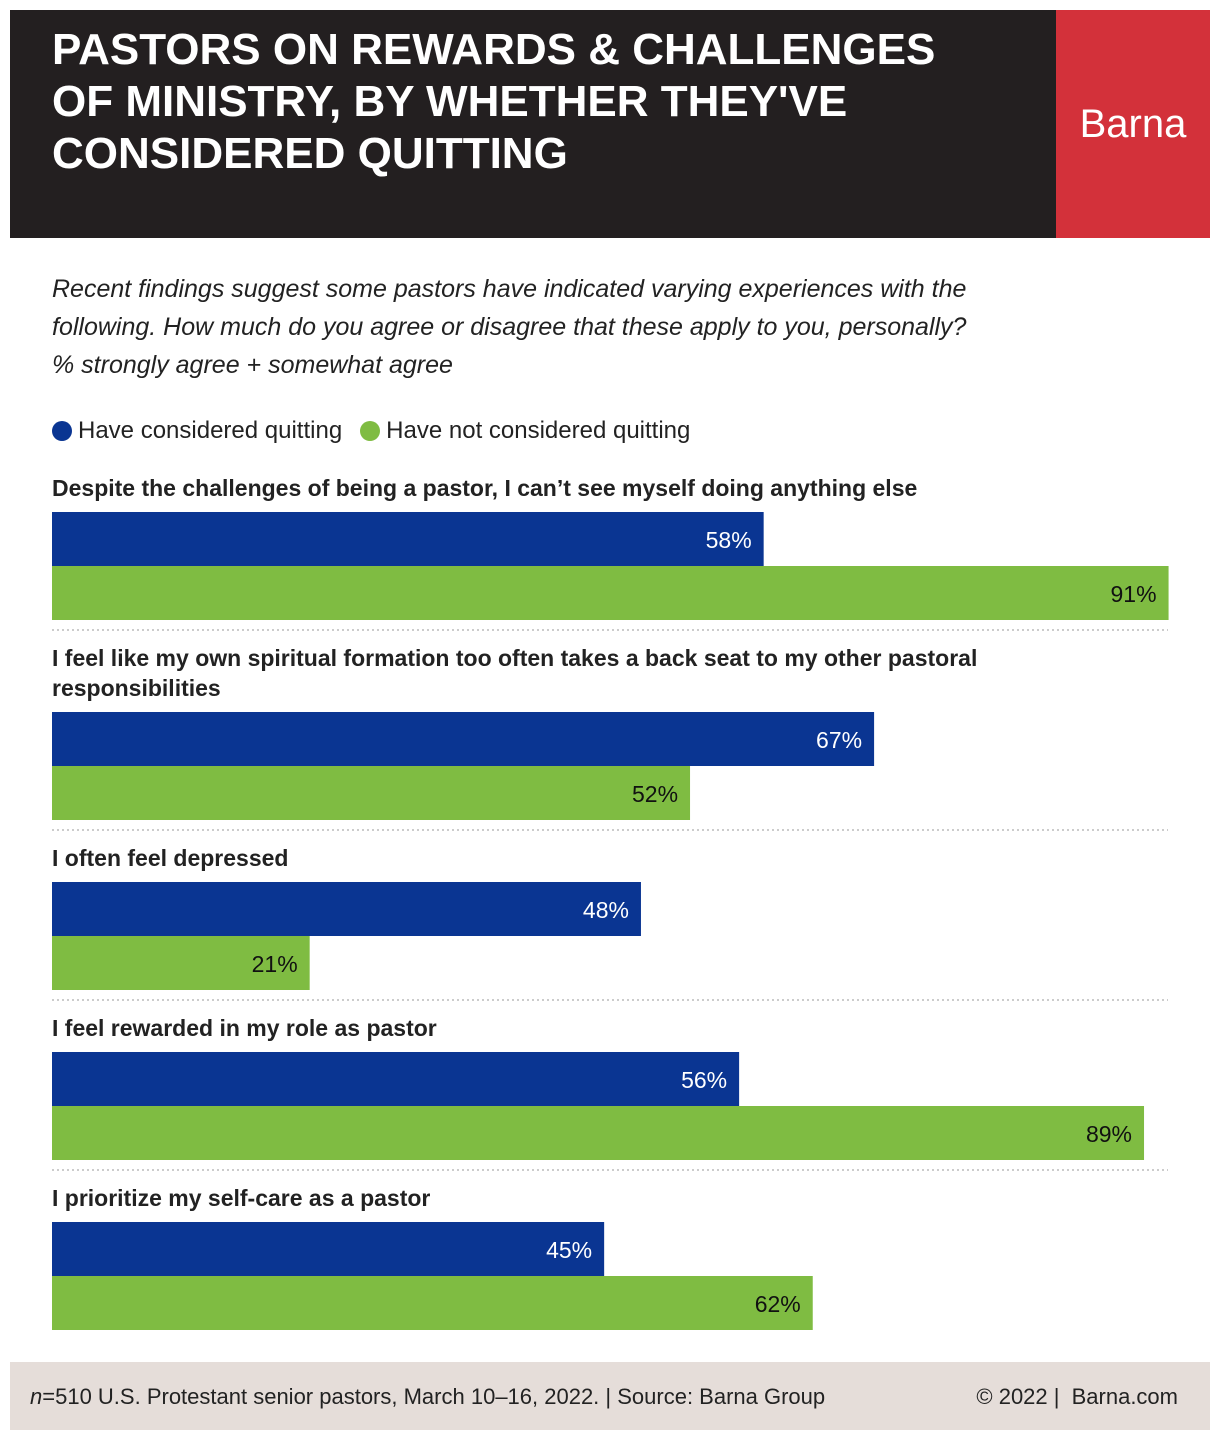 The width and height of the screenshot is (1220, 1440). What do you see at coordinates (136, 688) in the screenshot?
I see `question-label-1-line-1: responsibilities` at bounding box center [136, 688].